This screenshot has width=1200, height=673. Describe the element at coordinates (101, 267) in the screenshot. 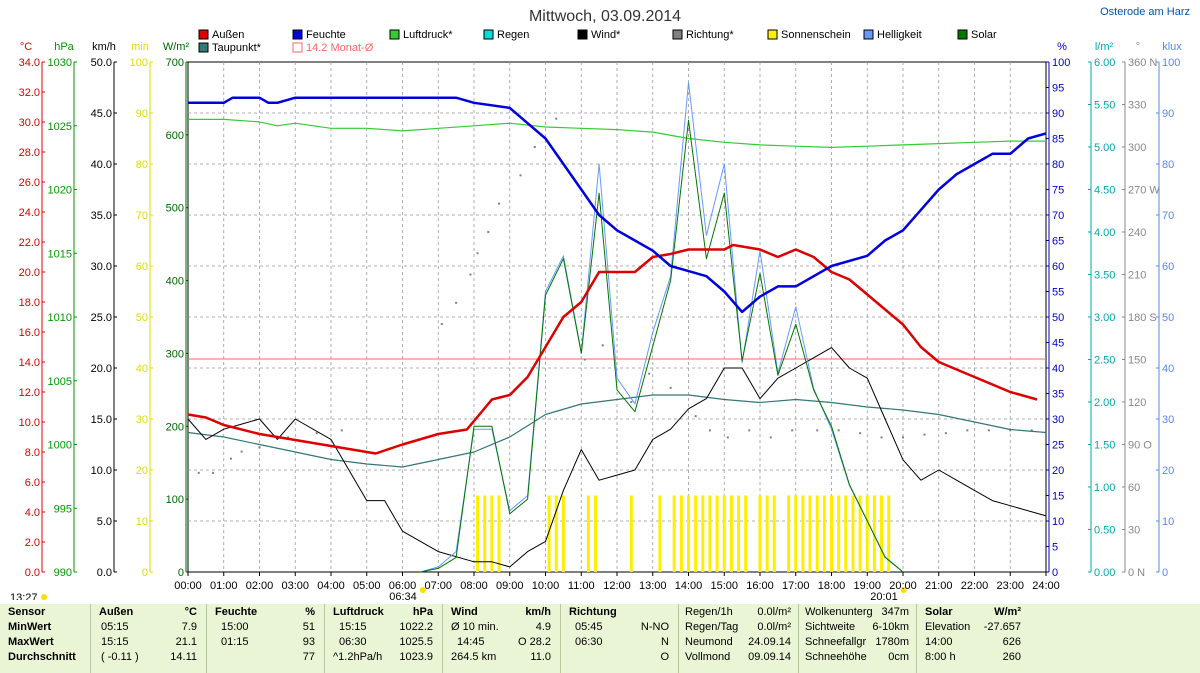

I see `axis-tick-label: 30.0` at that location.